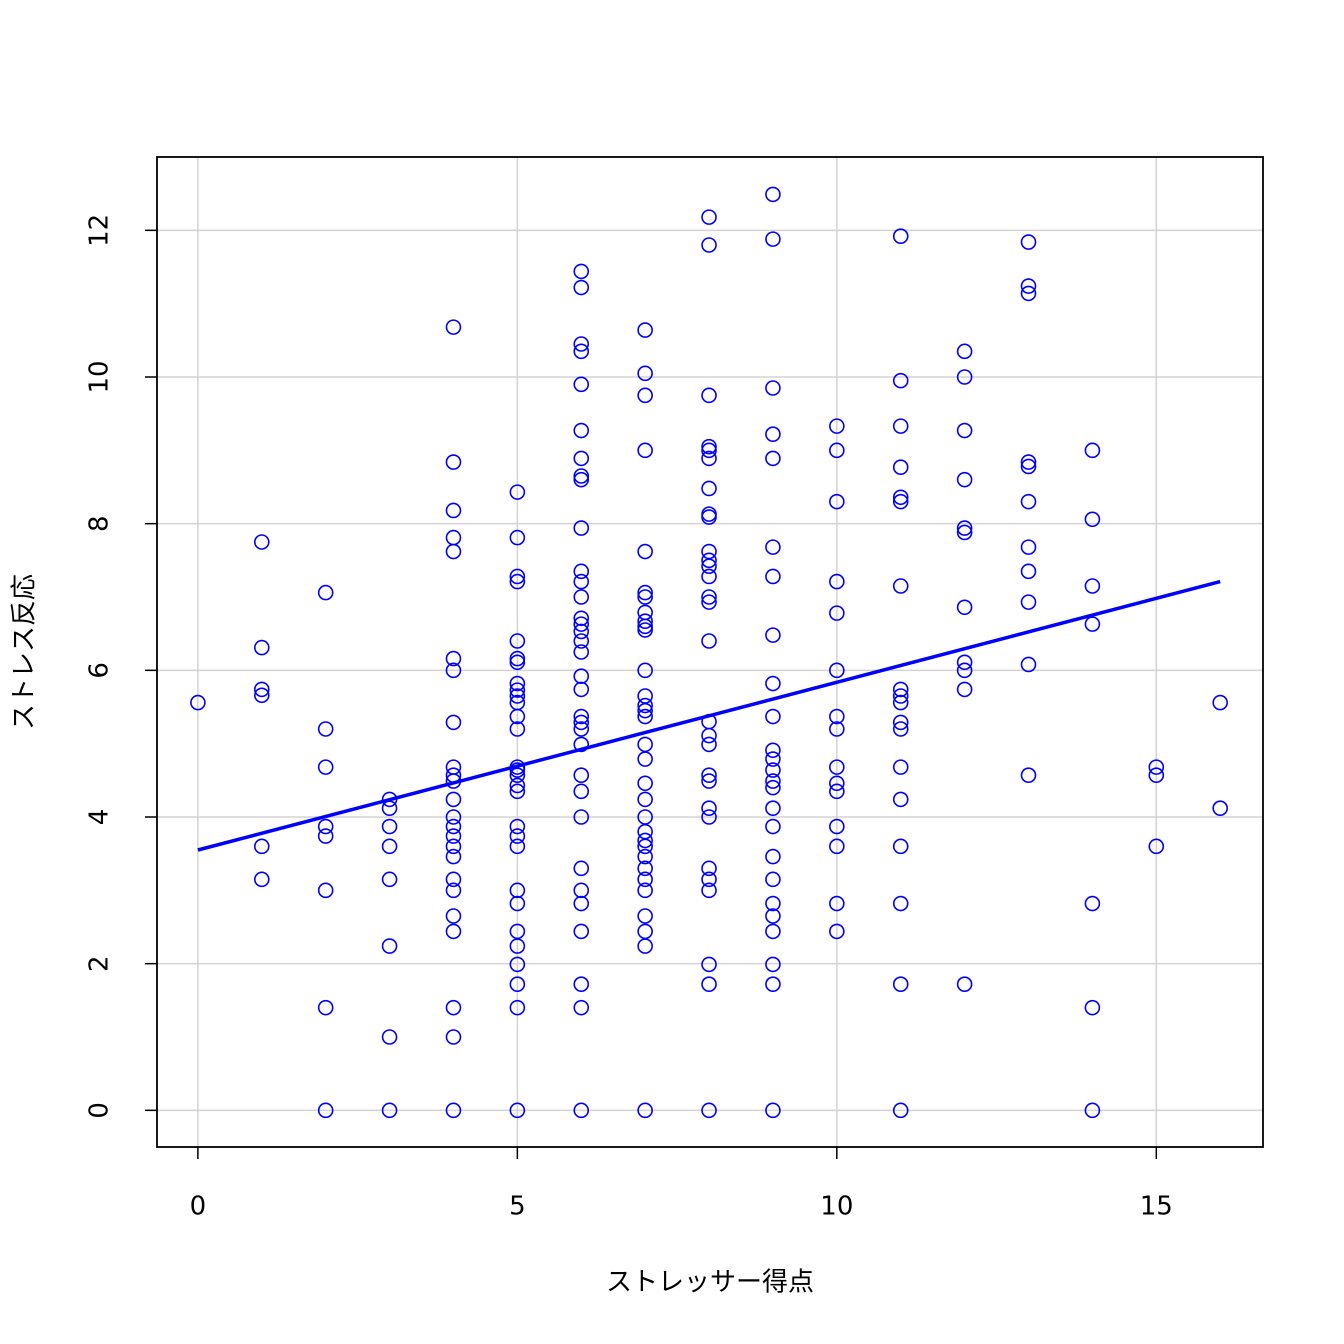 Image resolution: width=1344 pixels, height=1344 pixels. Describe the element at coordinates (100, 670) in the screenshot. I see `y-tick-label: 6` at that location.